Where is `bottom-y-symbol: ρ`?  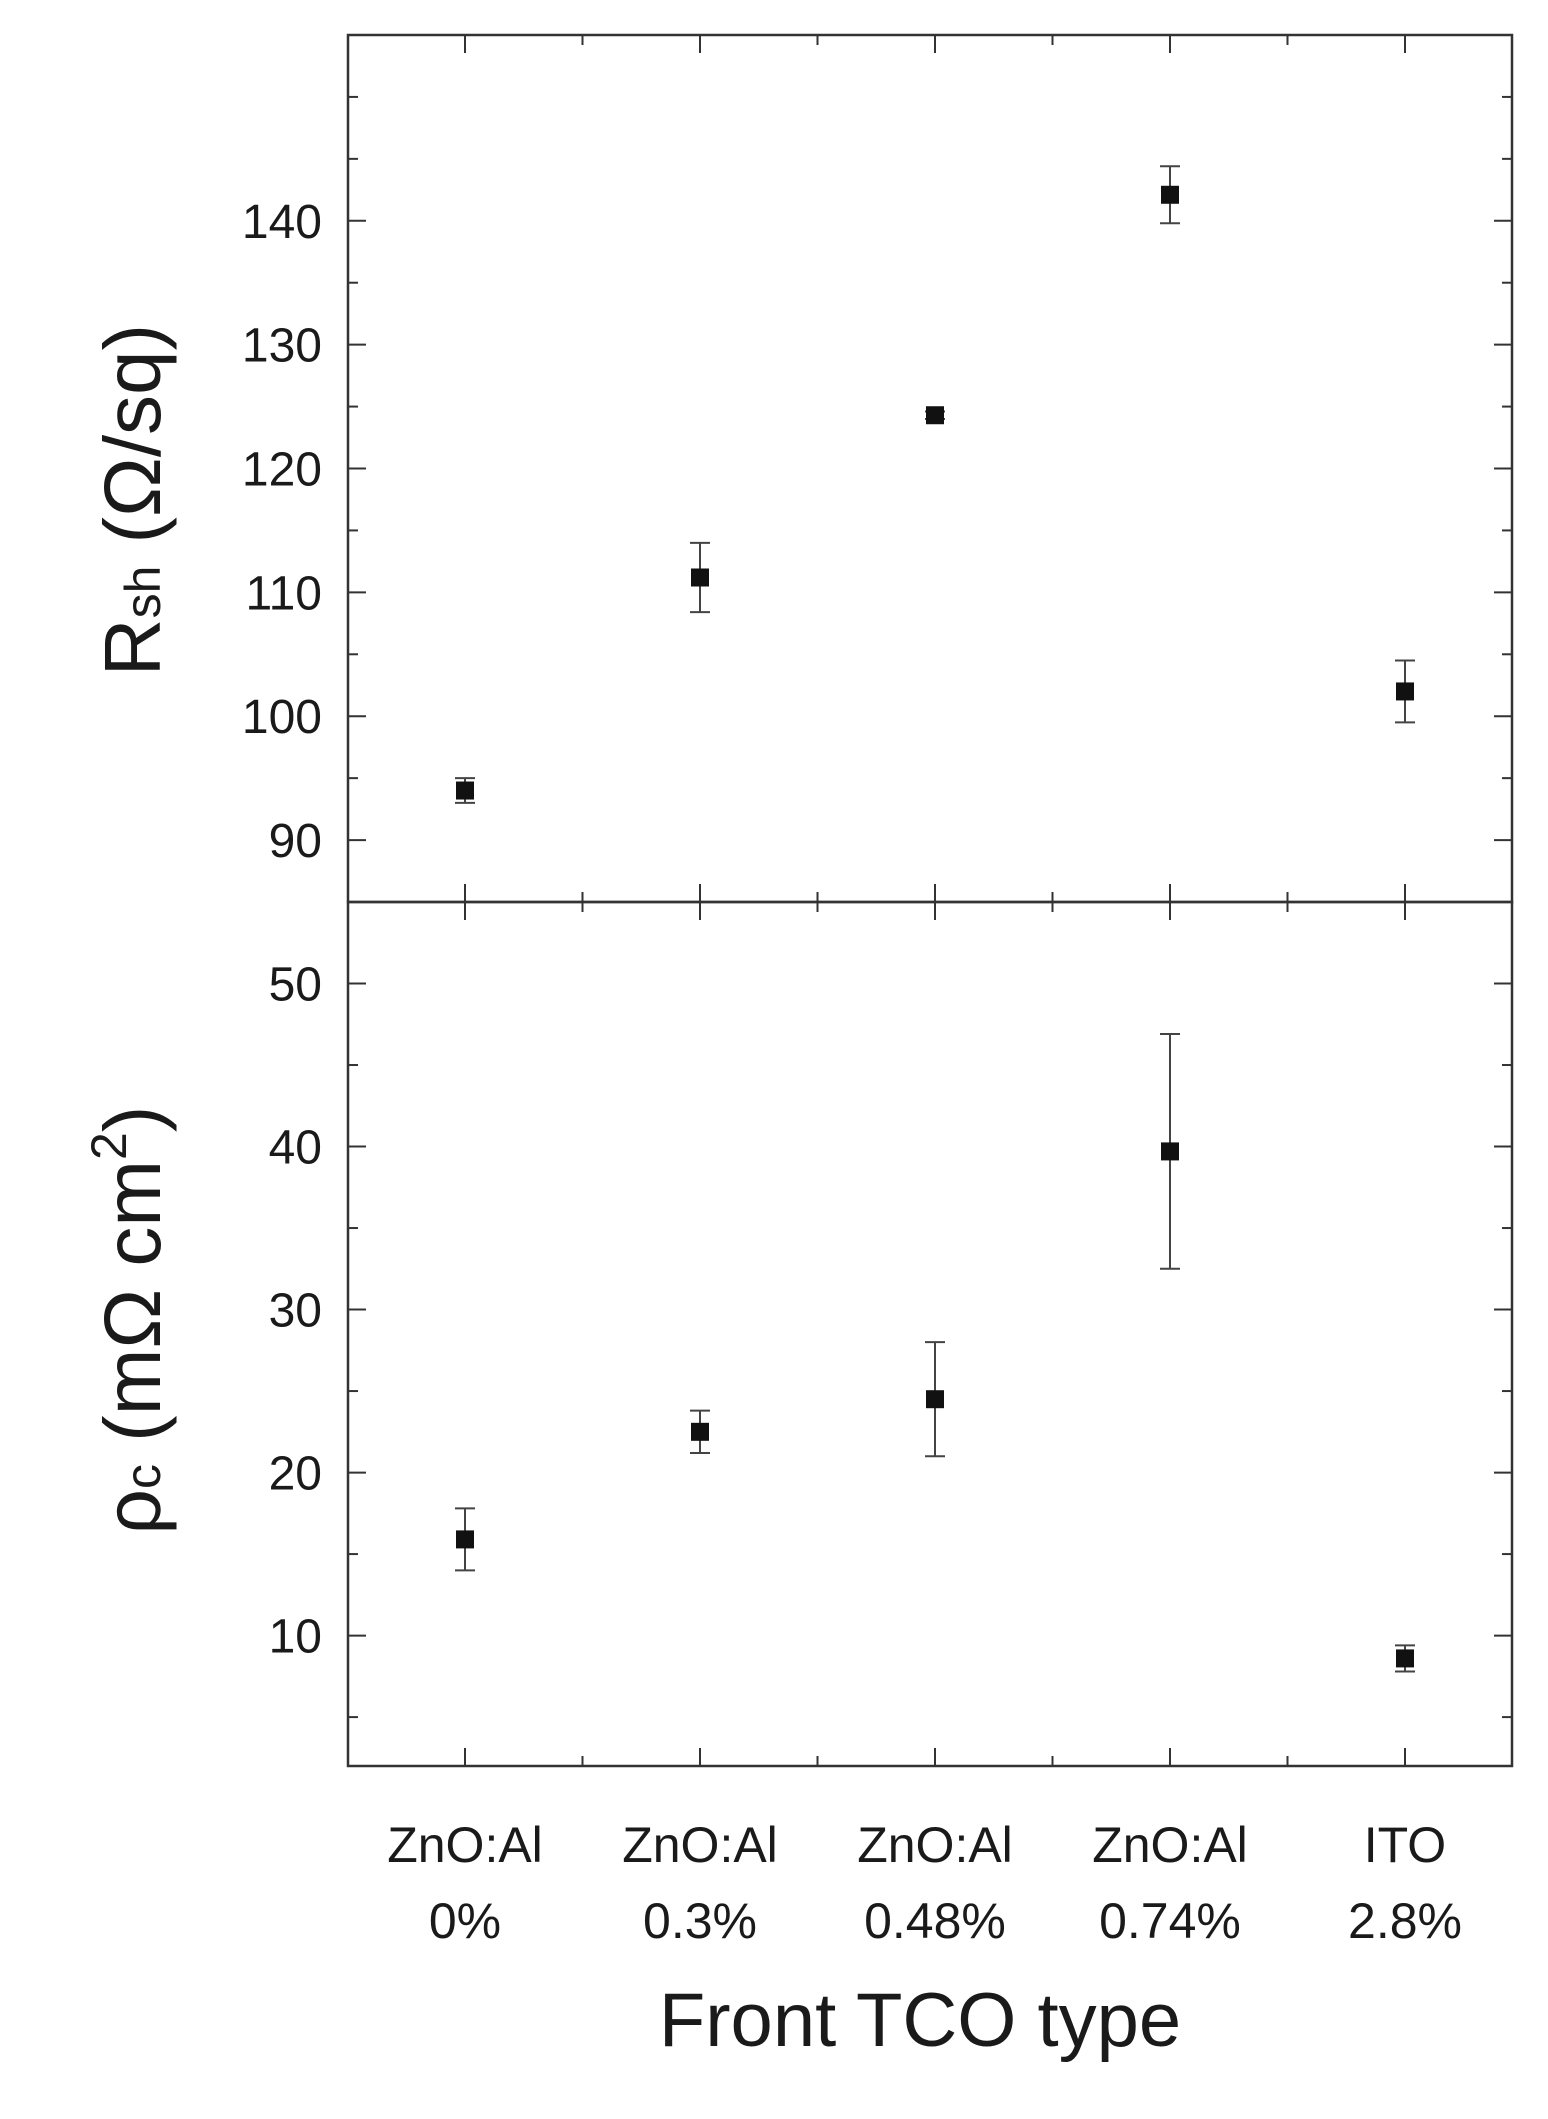
bottom-y-symbol: ρ is located at coordinates (132, 1512).